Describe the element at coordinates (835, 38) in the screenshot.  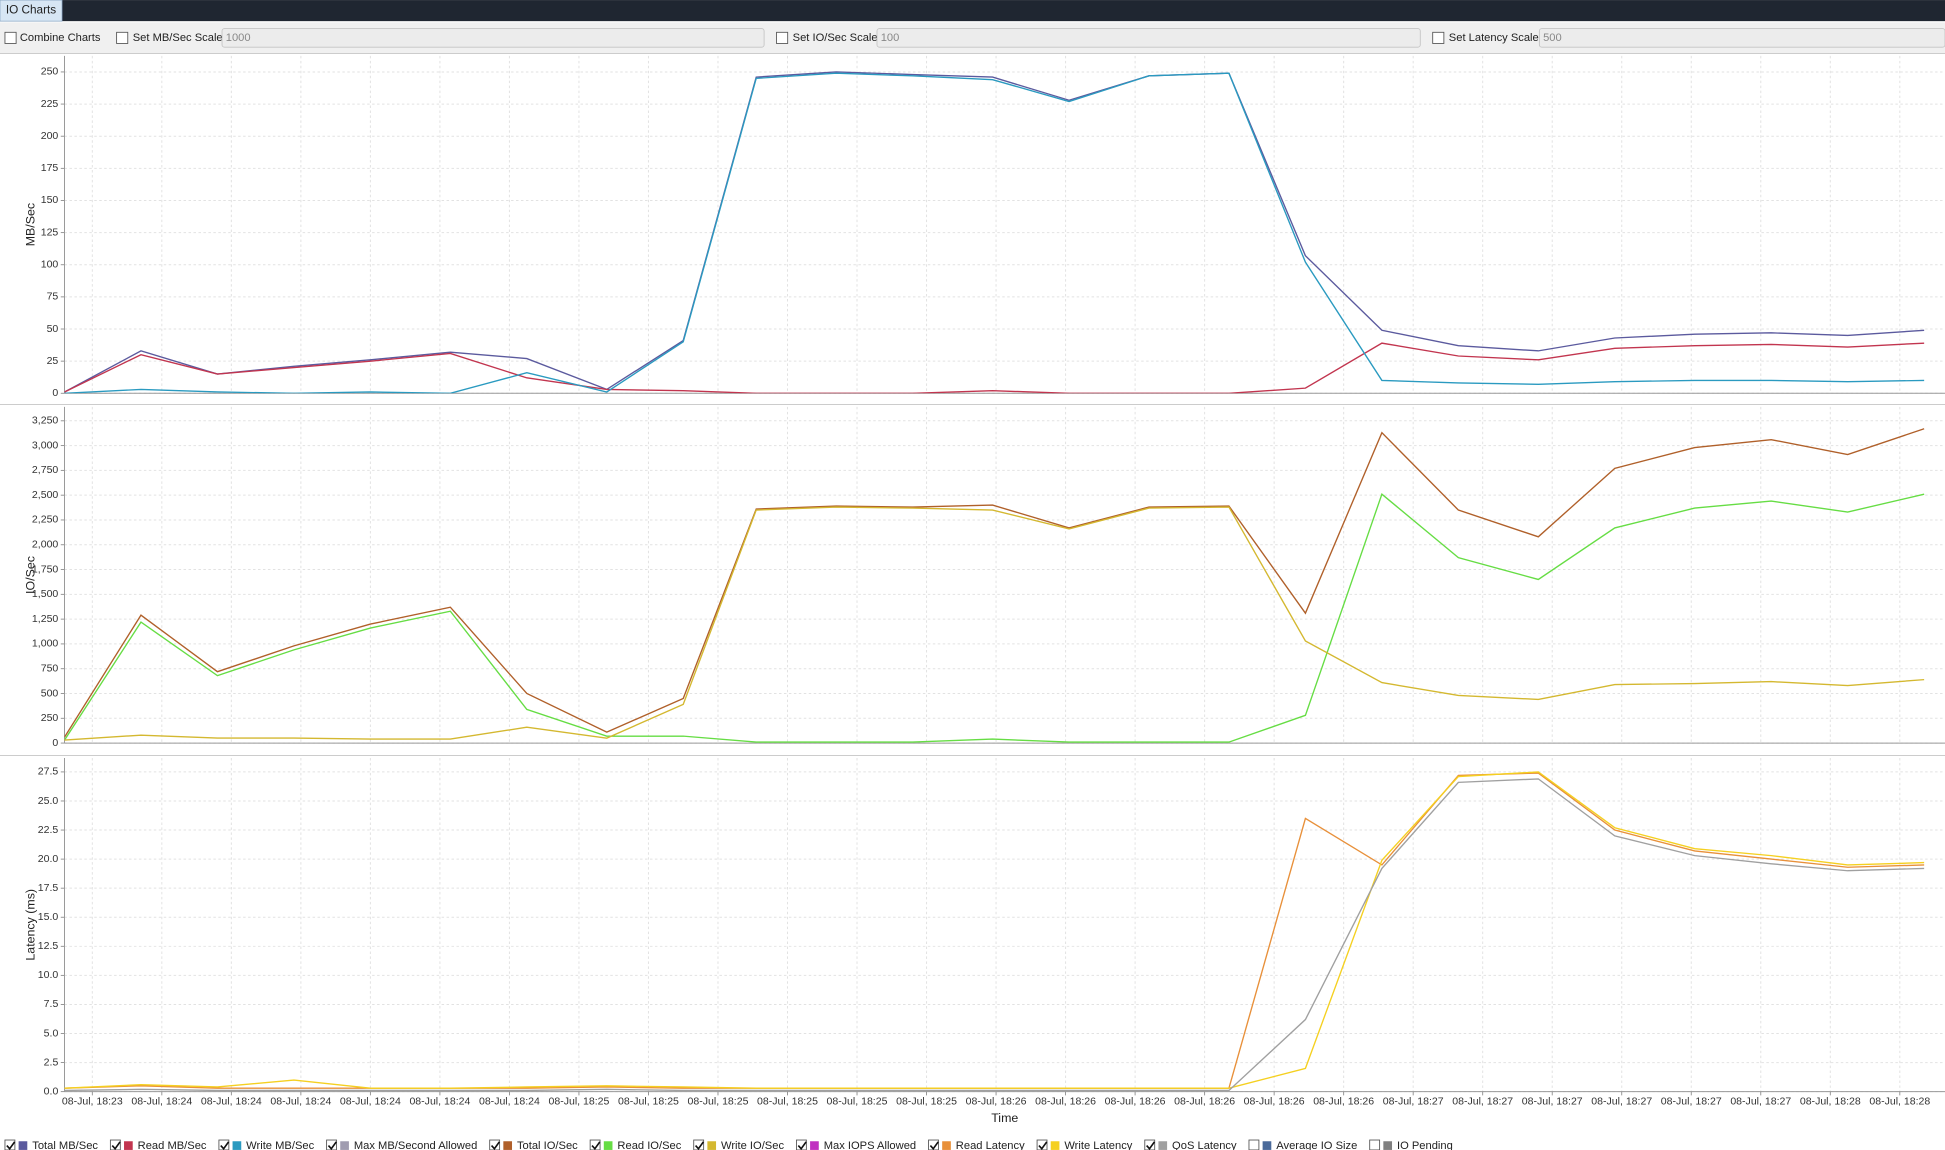
I see `checkbox-label: Set IO/Sec Scale` at that location.